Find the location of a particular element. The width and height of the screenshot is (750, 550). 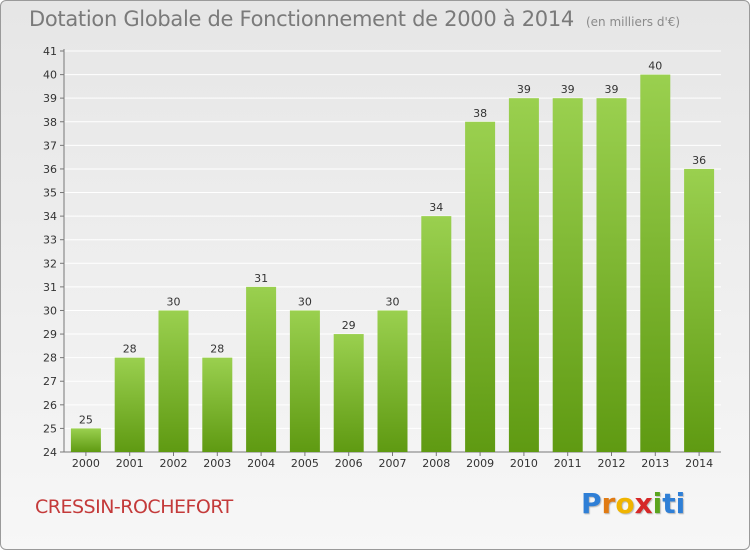

x-tick-label-2012: 2012 is located at coordinates (612, 463).